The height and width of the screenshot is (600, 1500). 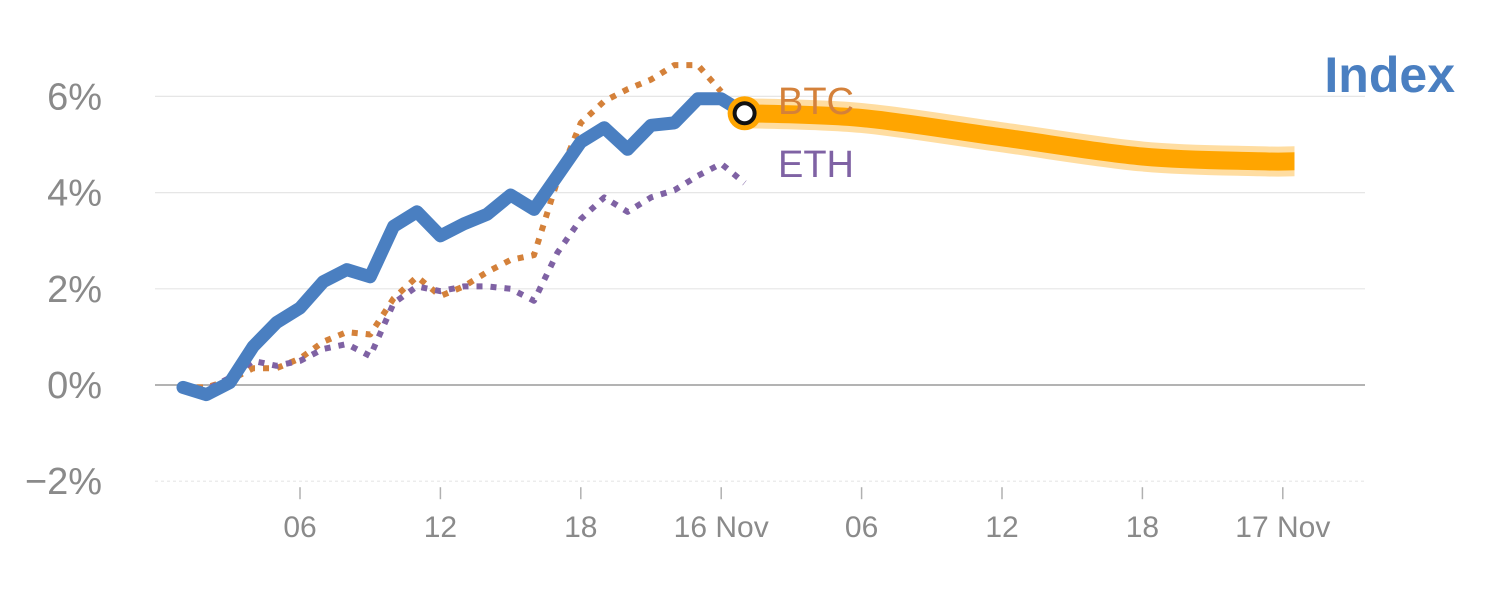 I want to click on x-tick-label: 17 Nov, so click(x=1282, y=527).